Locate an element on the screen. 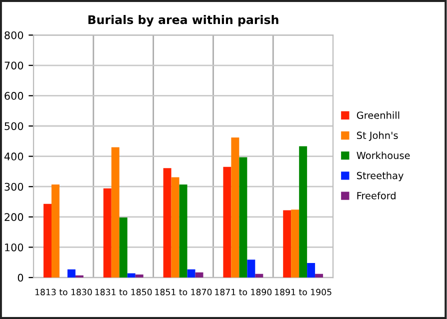 The width and height of the screenshot is (447, 319). x-tick-label: 1813 to 1830 is located at coordinates (63, 292).